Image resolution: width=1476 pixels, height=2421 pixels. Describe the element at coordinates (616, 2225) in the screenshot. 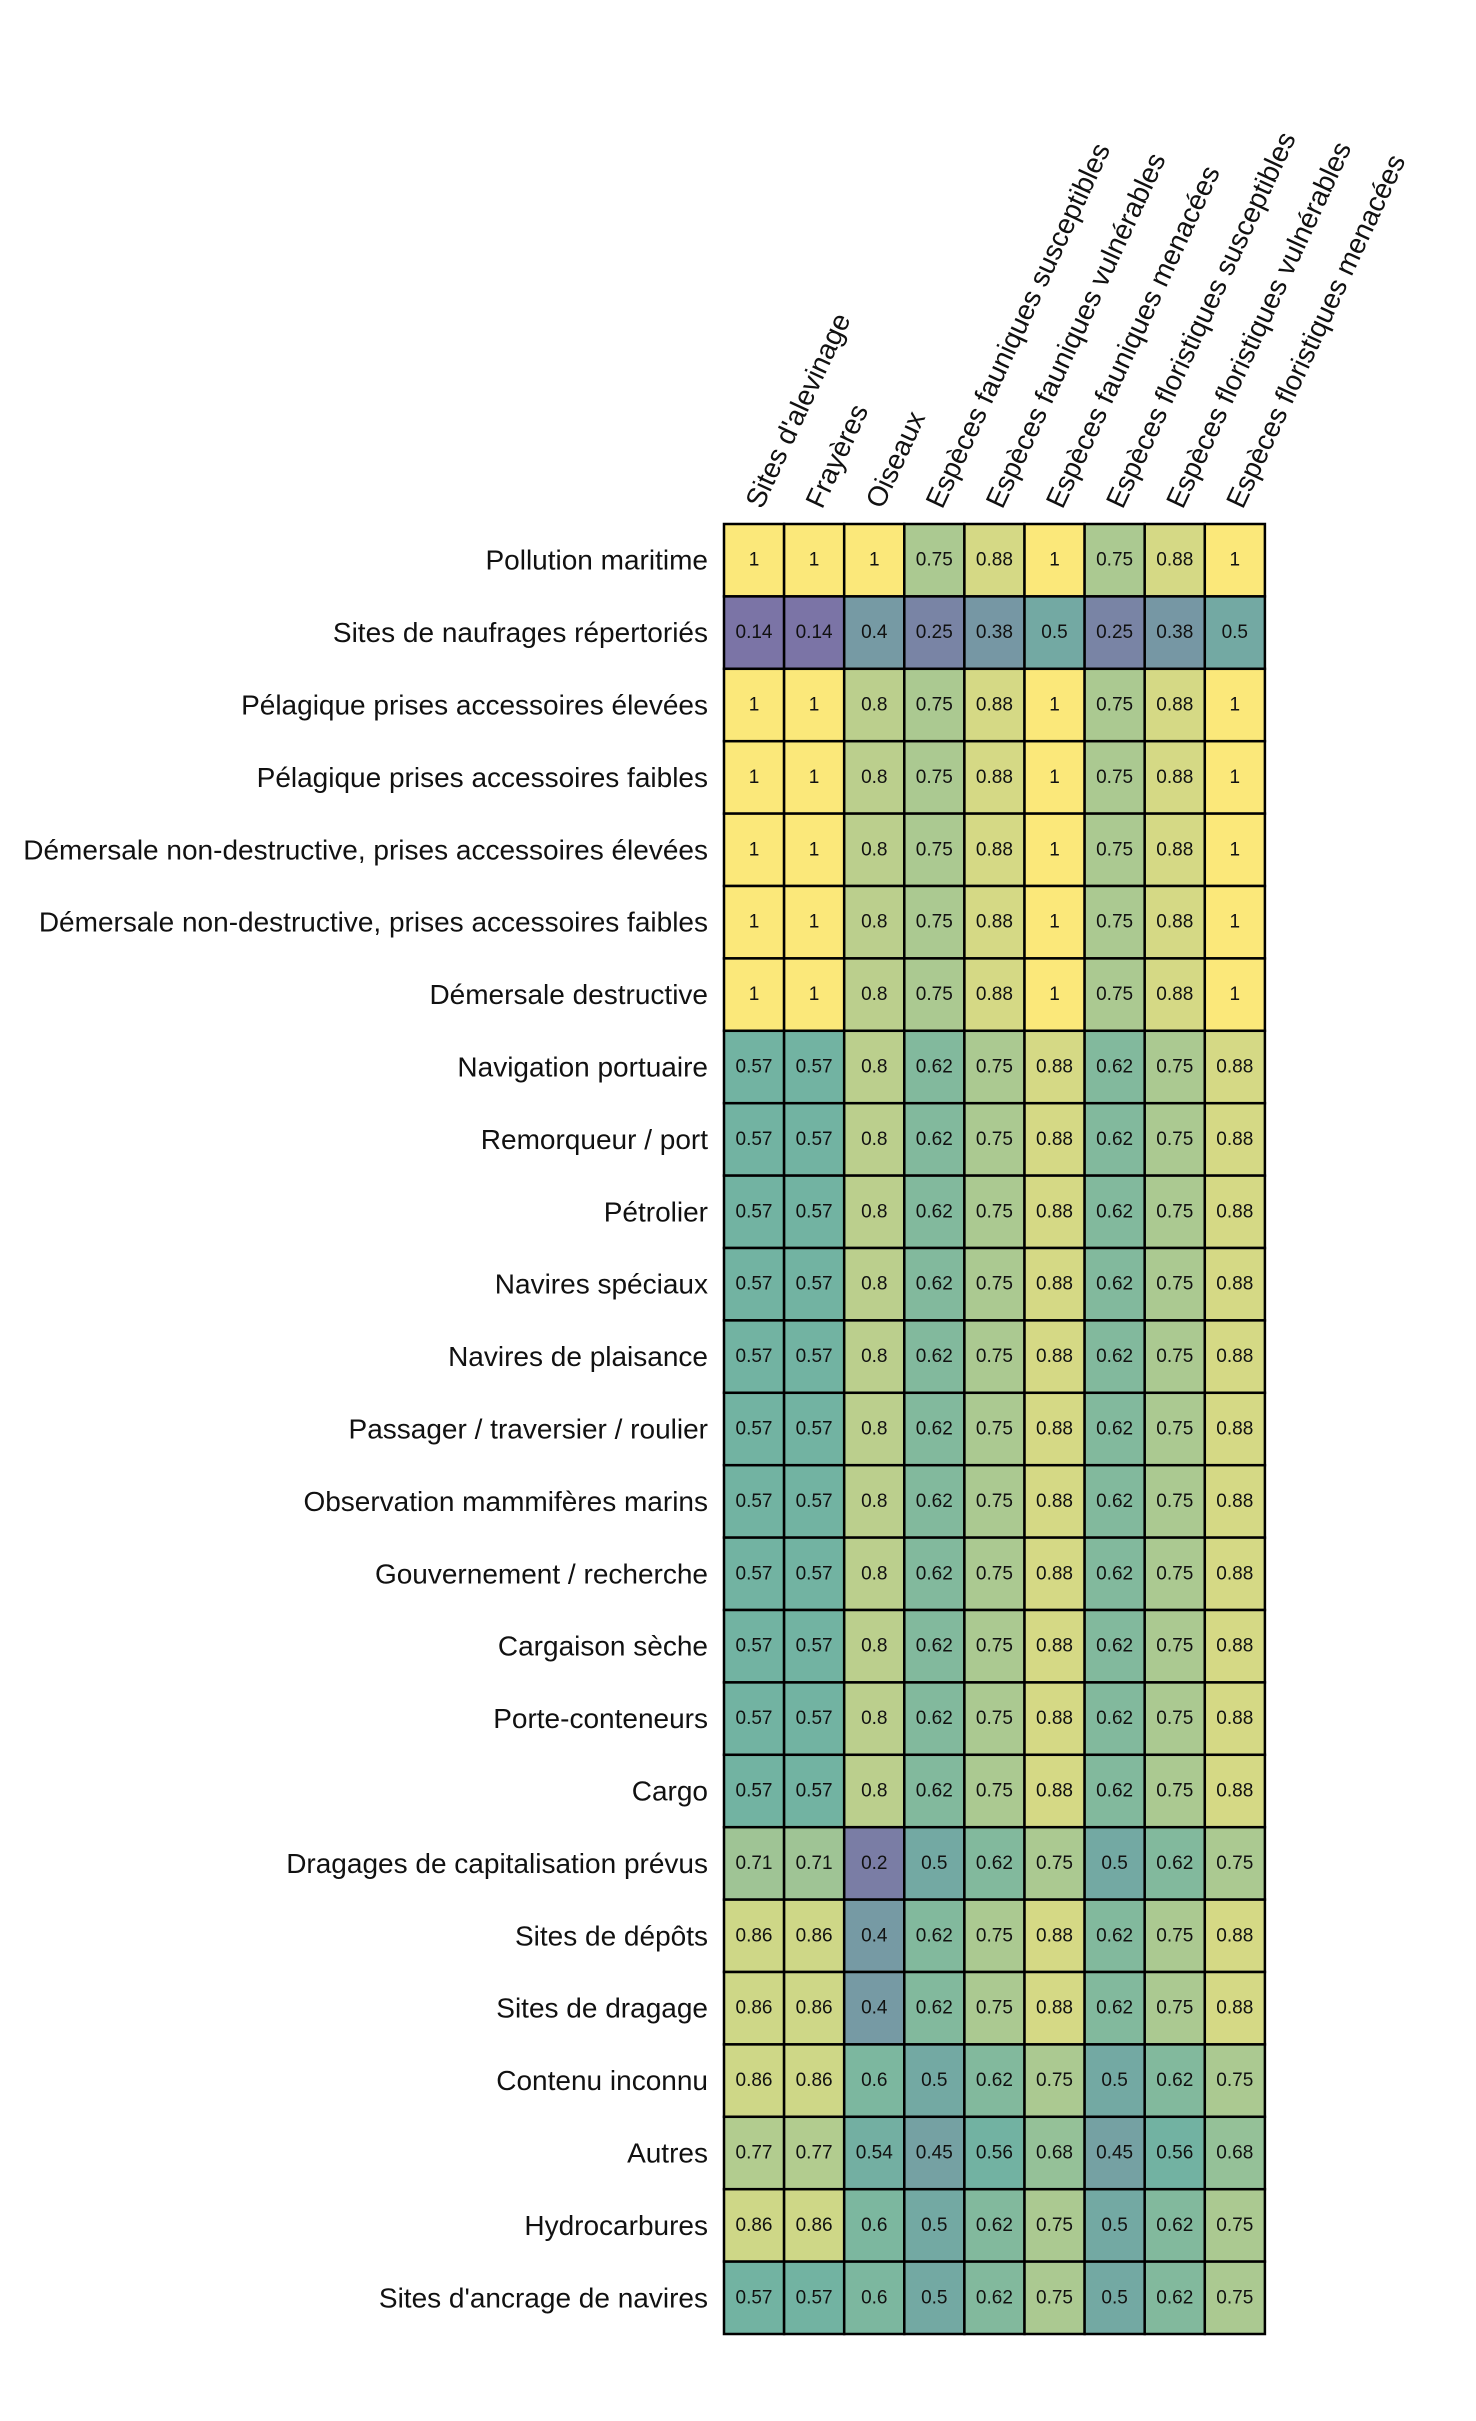

I see `row-label: Hydrocarbures` at that location.